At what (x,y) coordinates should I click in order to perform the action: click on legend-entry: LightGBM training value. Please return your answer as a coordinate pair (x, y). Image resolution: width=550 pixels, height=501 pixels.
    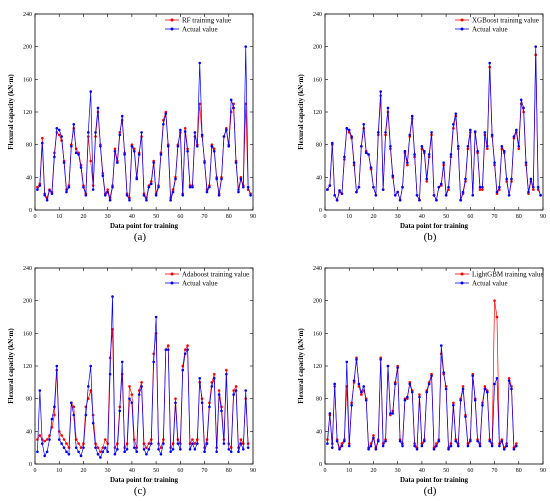
    Looking at the image, I should click on (508, 274).